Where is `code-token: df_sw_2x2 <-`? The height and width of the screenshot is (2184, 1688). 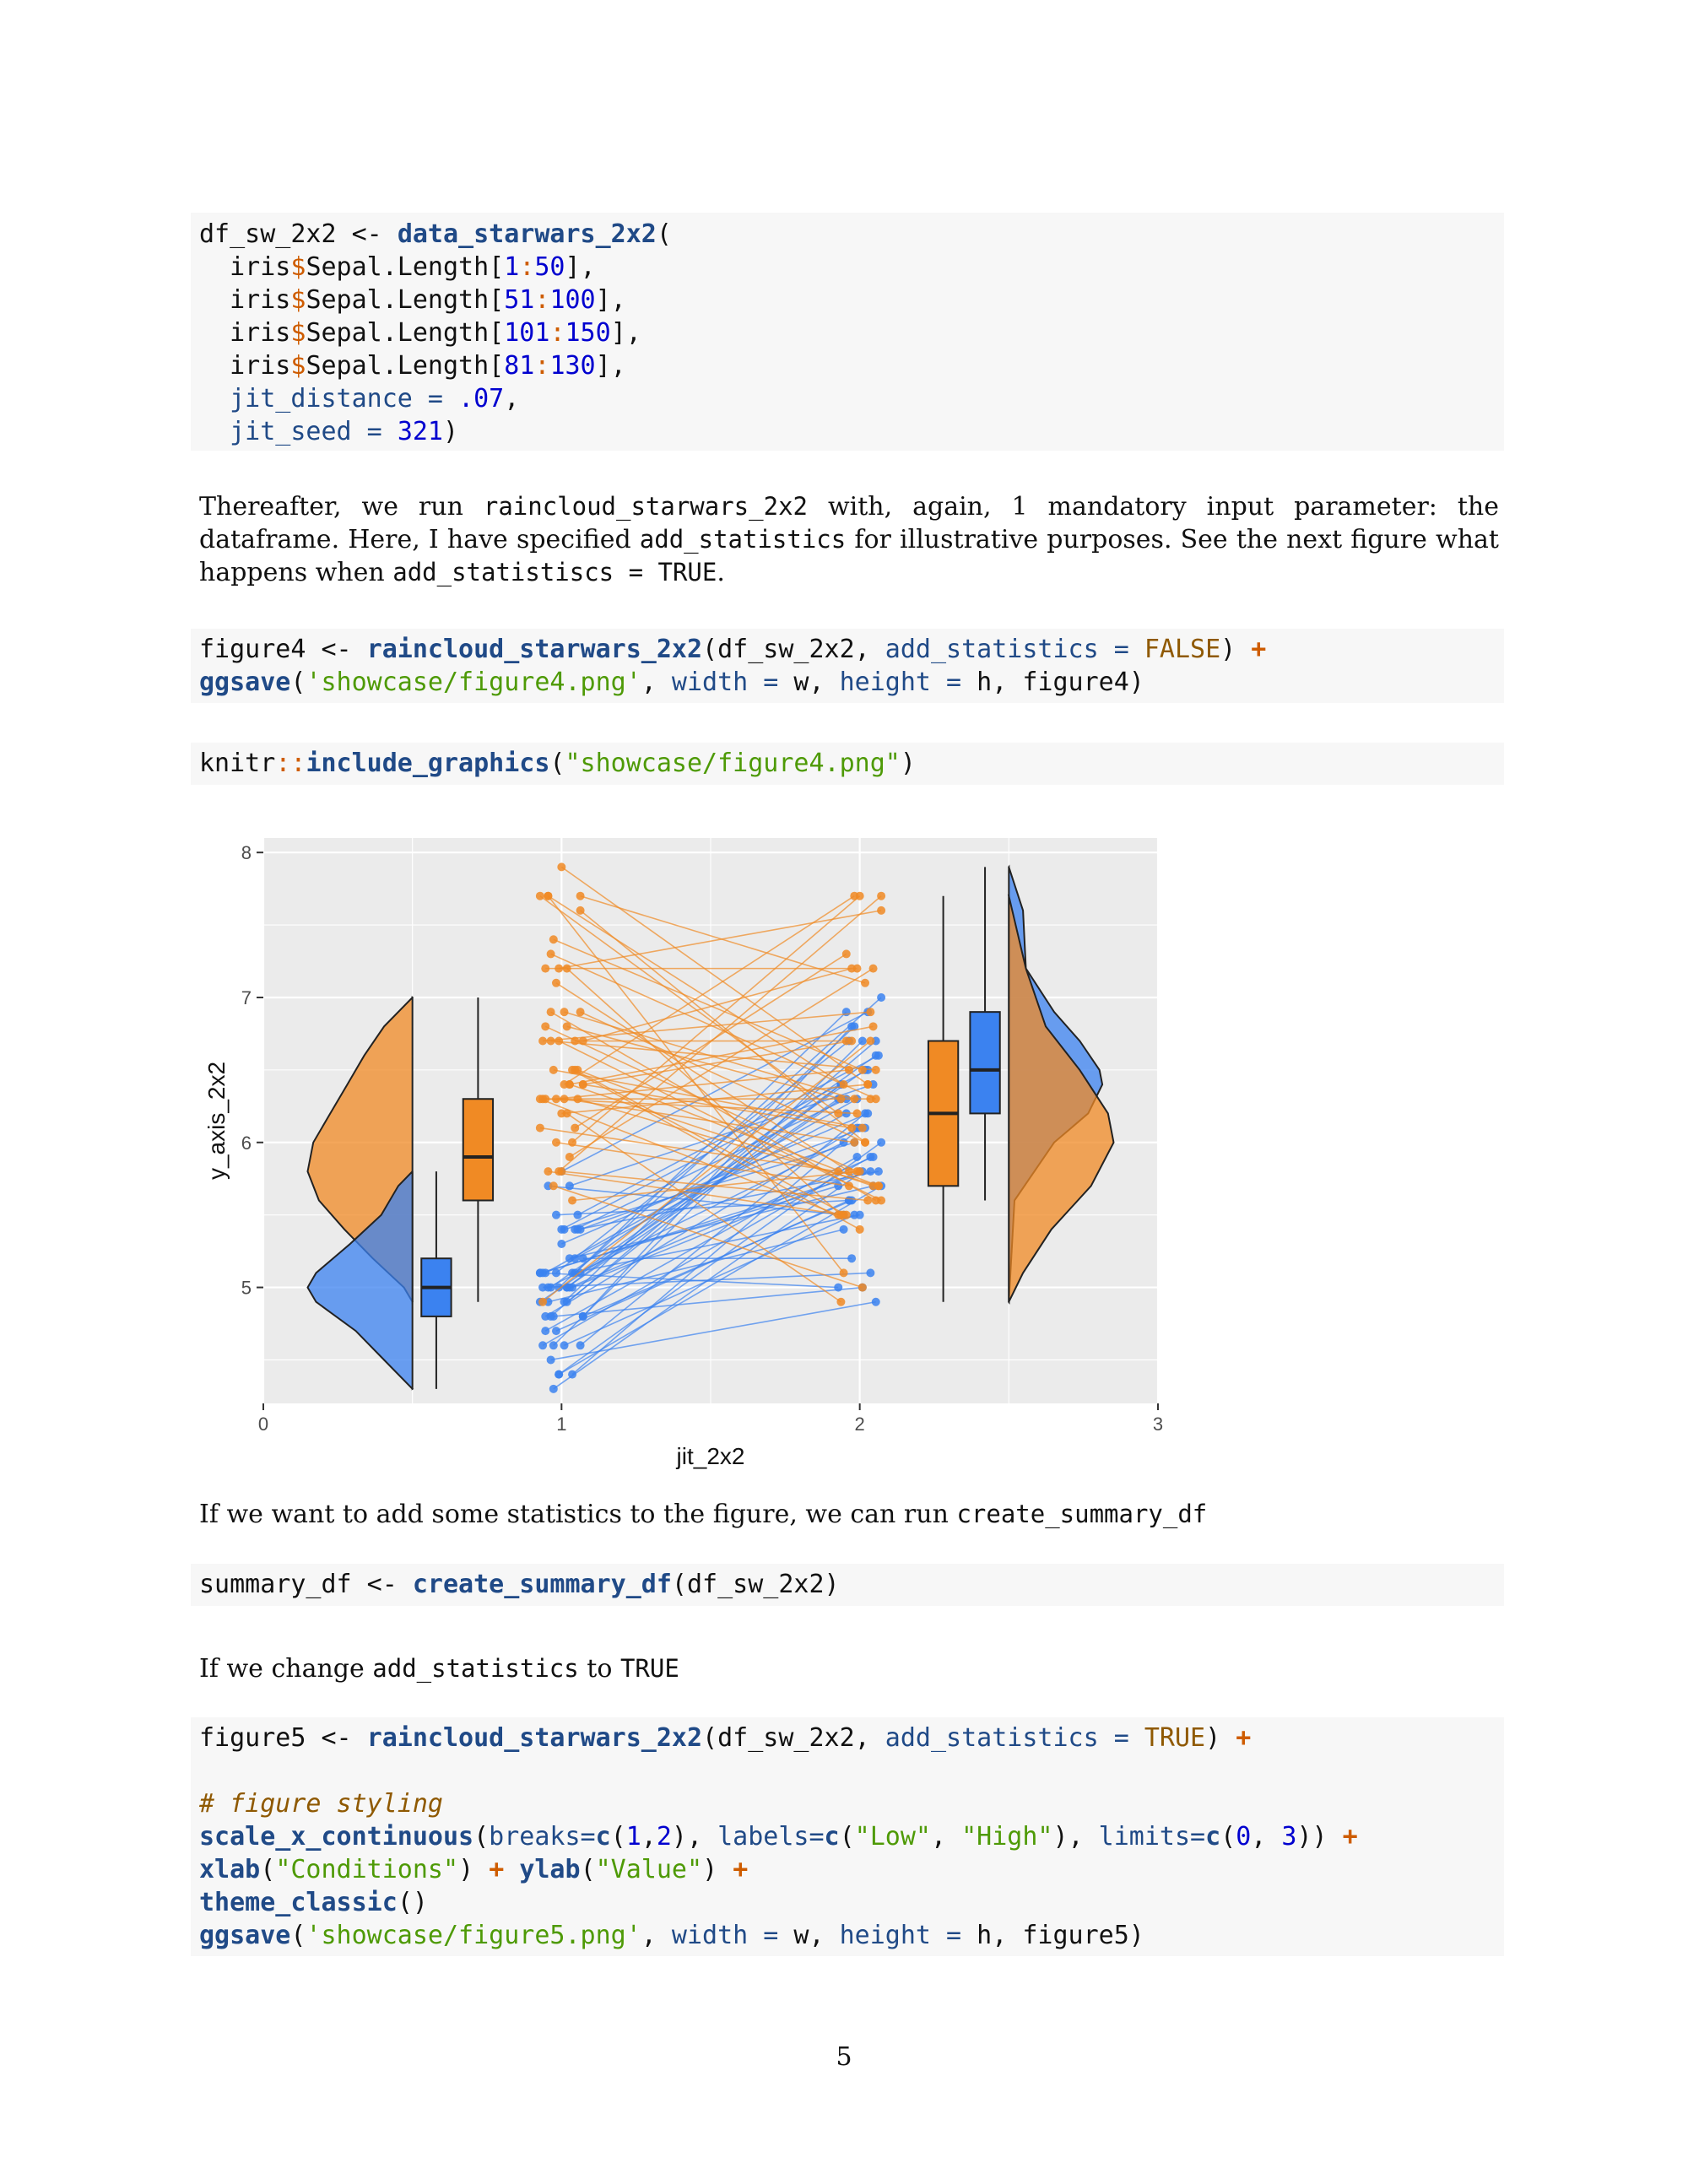 code-token: df_sw_2x2 <- is located at coordinates (298, 234).